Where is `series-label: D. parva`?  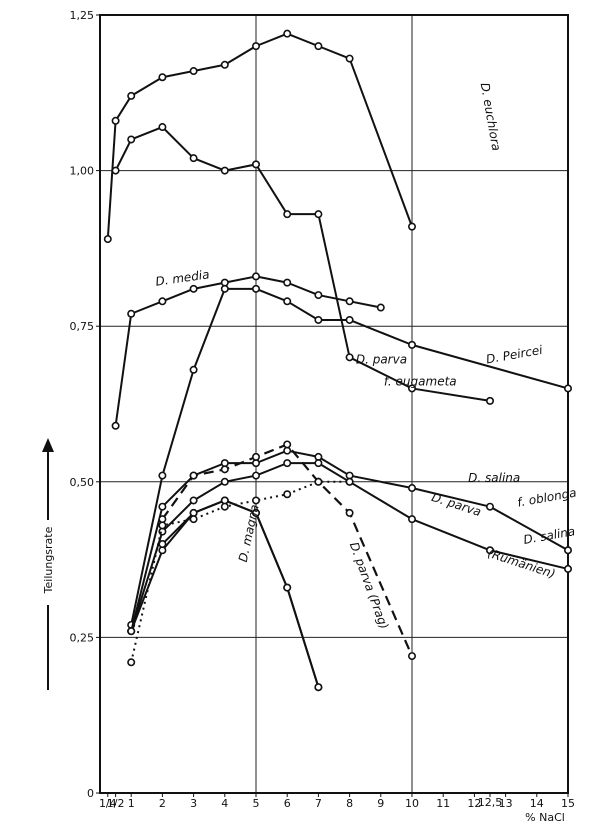
series-label: D. parva is located at coordinates (456, 504).